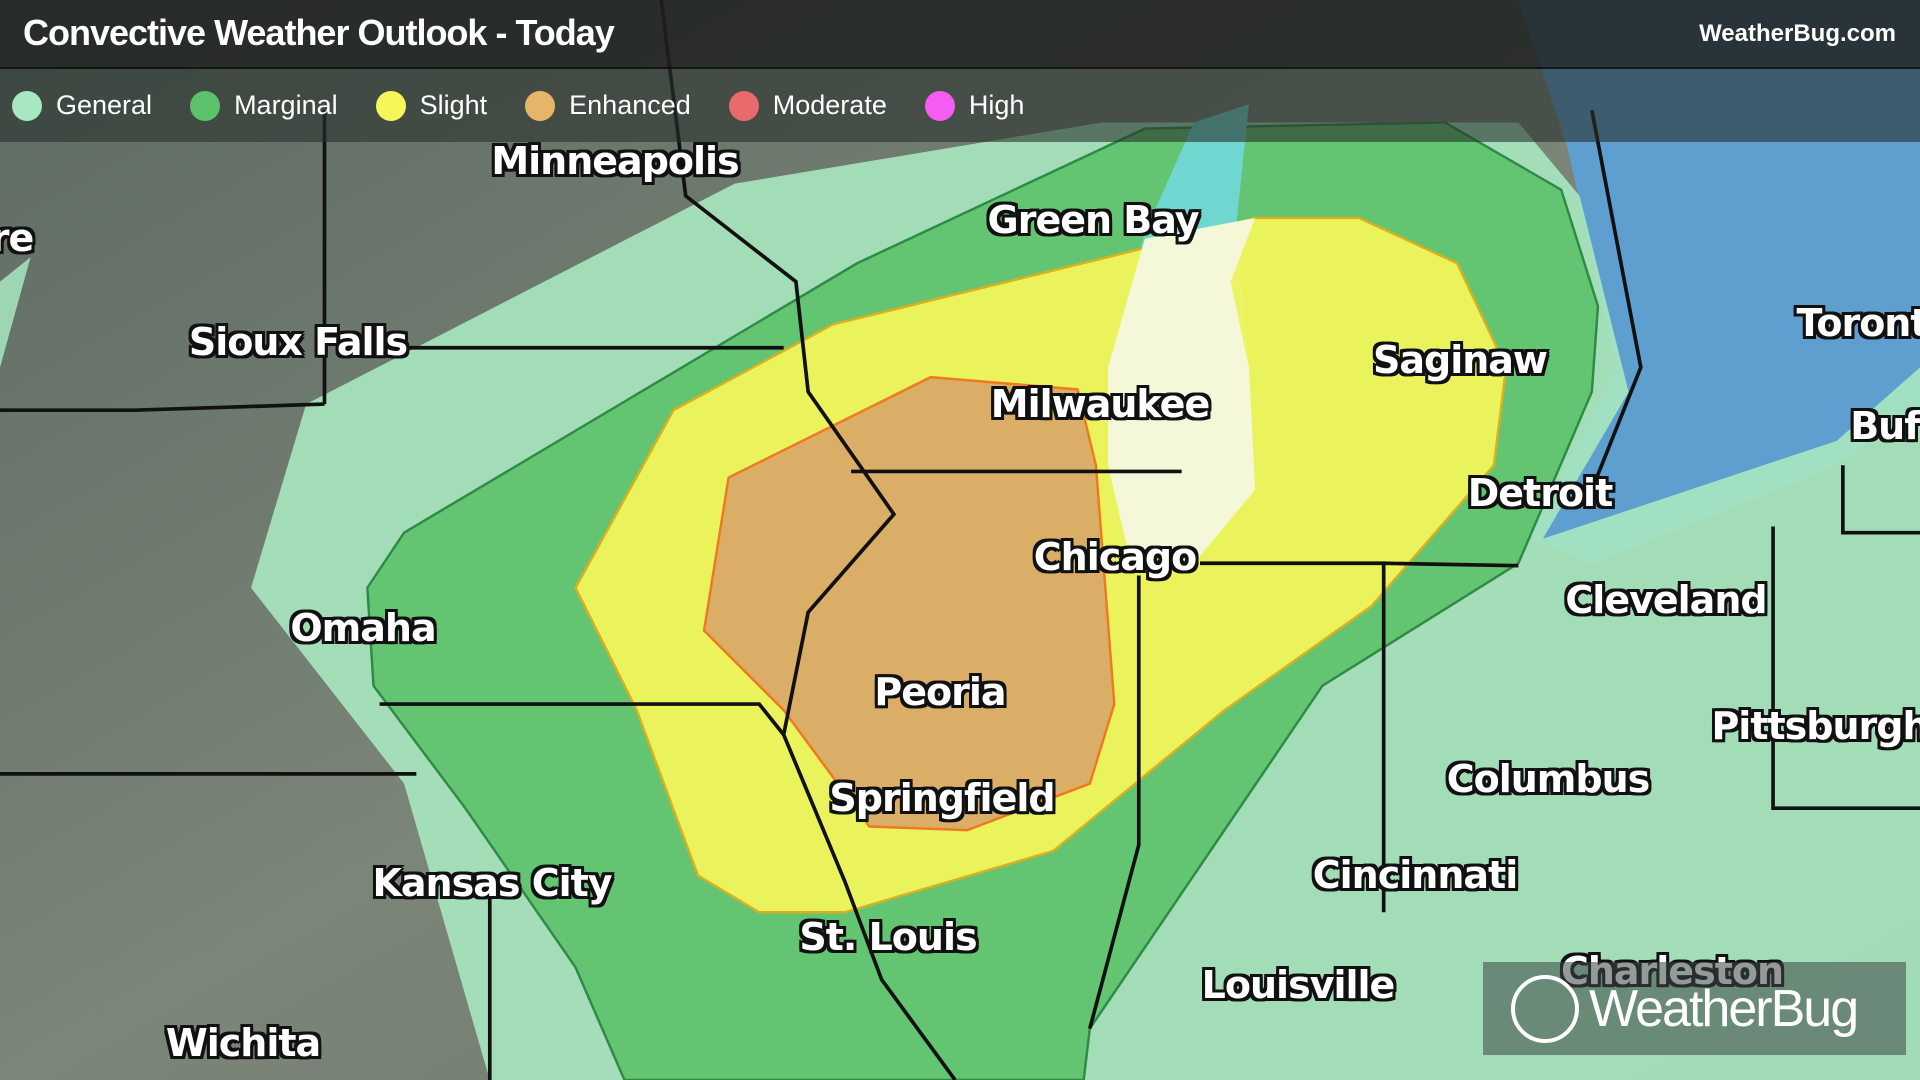 The image size is (1920, 1080). What do you see at coordinates (939, 105) in the screenshot?
I see `high-swatch-icon` at bounding box center [939, 105].